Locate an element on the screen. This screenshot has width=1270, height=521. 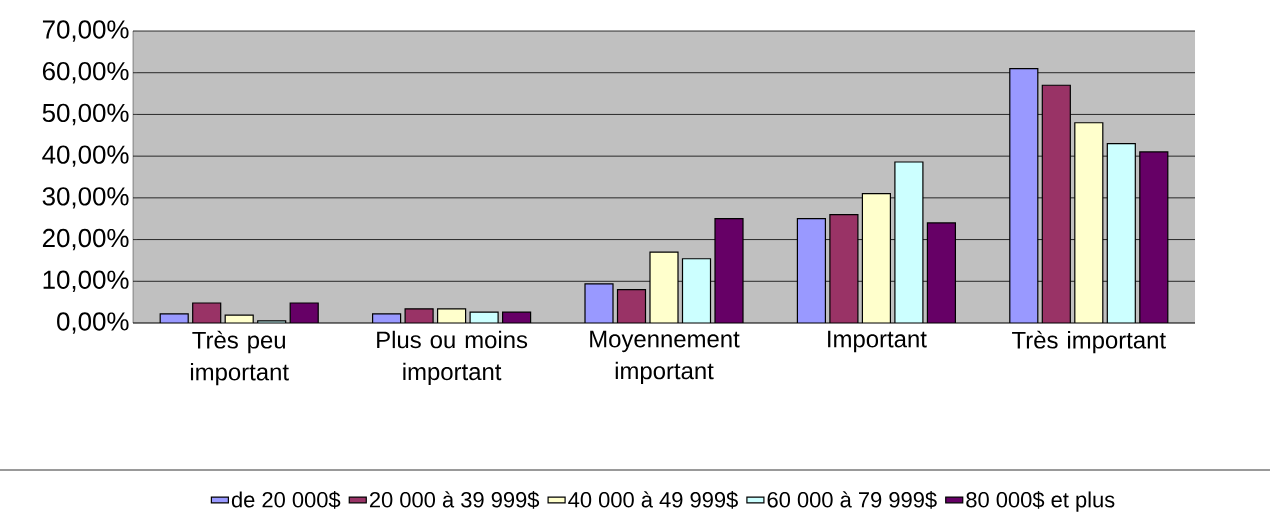
x-tick-label: Important is located at coordinates (877, 341).